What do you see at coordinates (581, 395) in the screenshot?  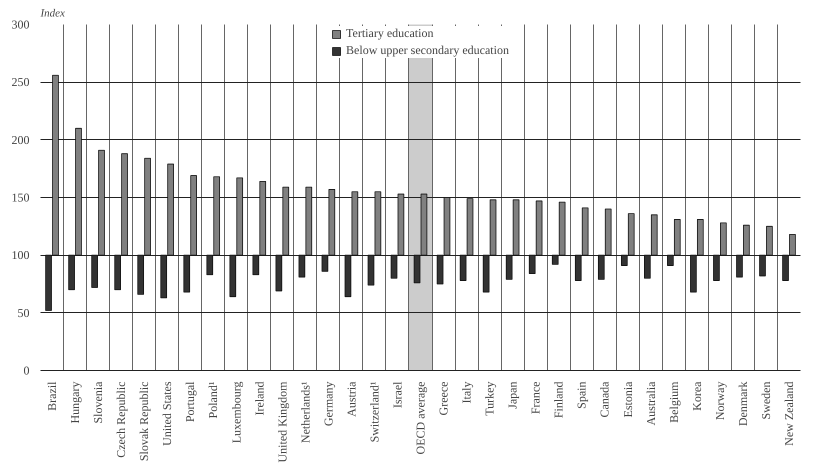 I see `x-tick-label: Spain` at bounding box center [581, 395].